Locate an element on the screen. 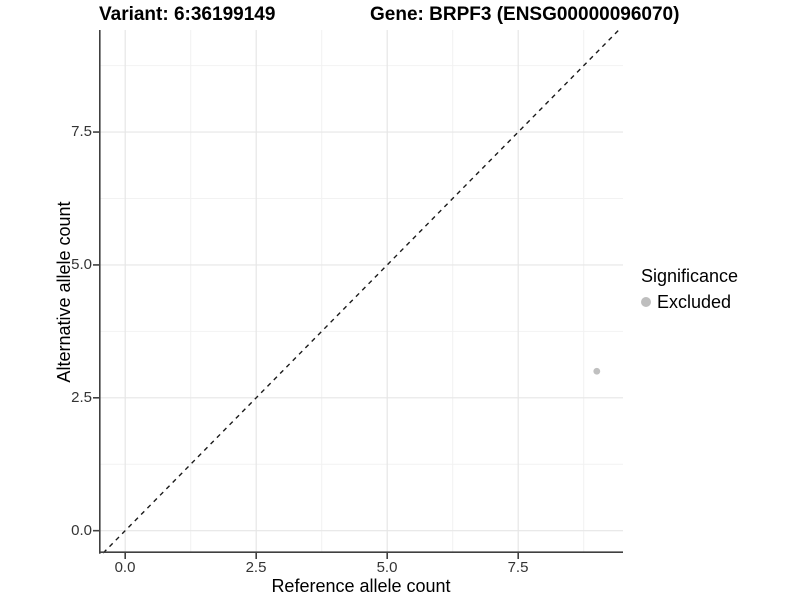 This screenshot has height=600, width=800. y-axis-title: Alternative allele count is located at coordinates (64, 292).